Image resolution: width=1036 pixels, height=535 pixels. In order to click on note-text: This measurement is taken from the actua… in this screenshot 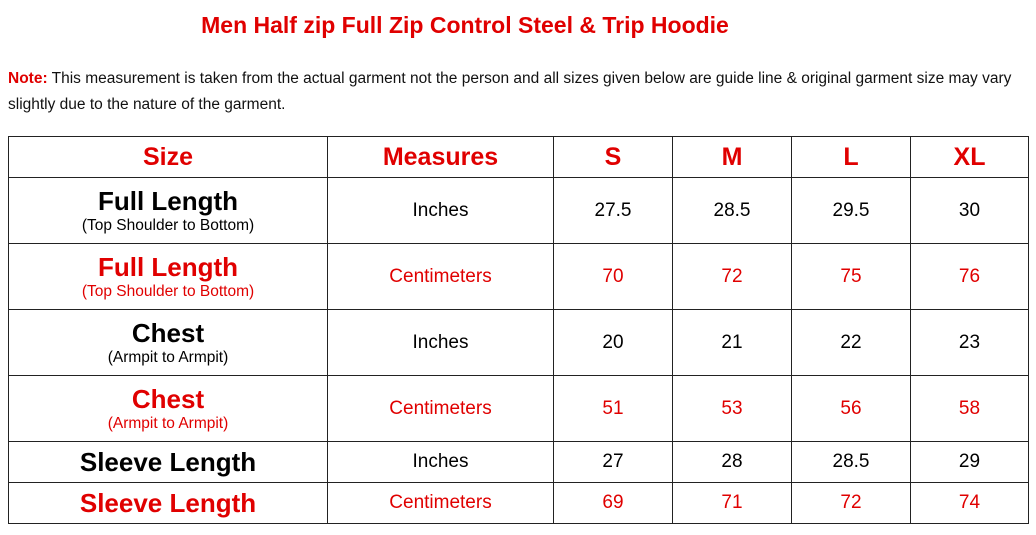, I will do `click(510, 91)`.